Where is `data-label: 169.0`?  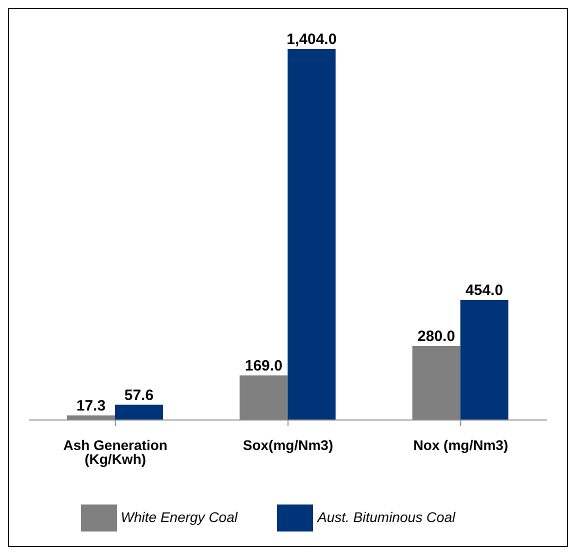 data-label: 169.0 is located at coordinates (263, 365).